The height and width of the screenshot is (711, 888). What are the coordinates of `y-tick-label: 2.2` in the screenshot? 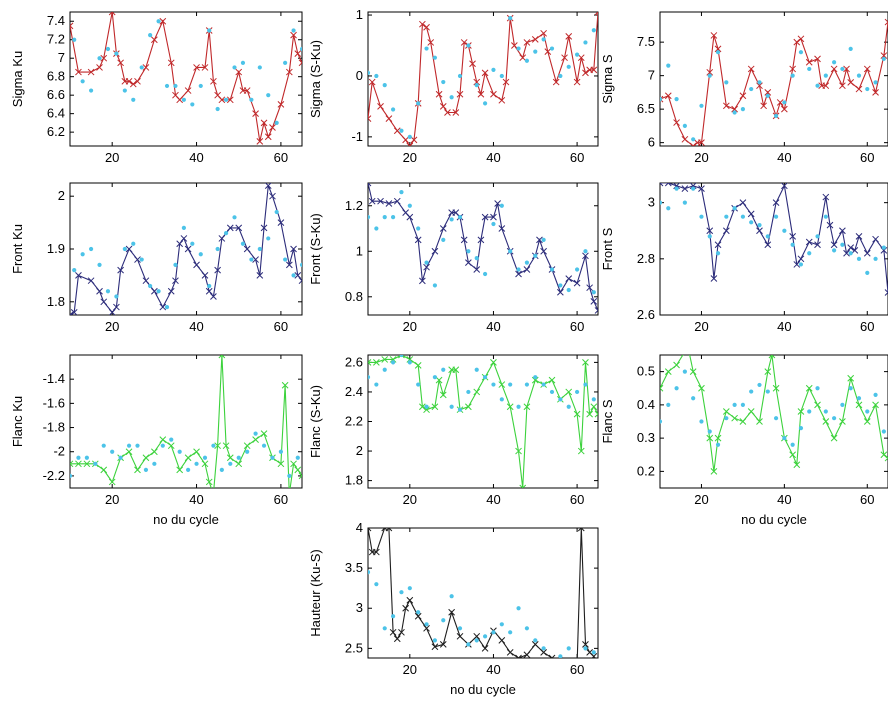 It's located at (354, 421).